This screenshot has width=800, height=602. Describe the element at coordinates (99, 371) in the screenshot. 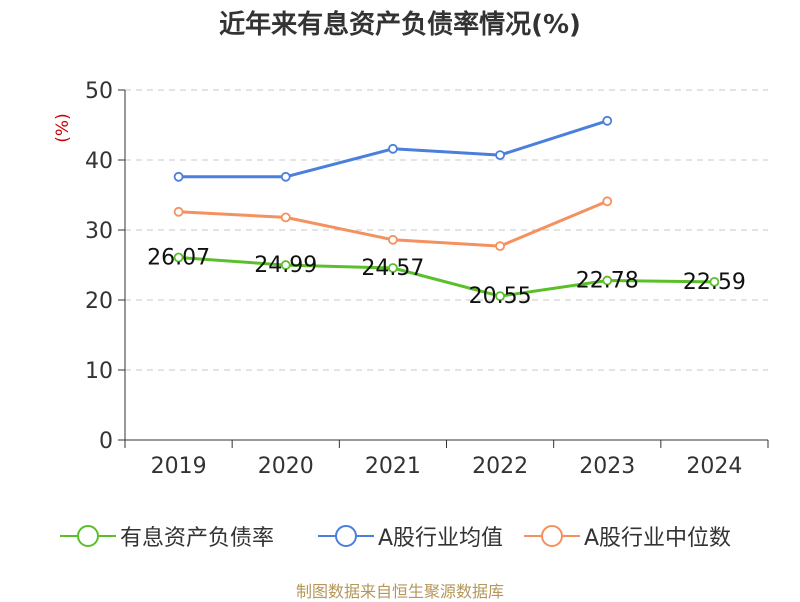

I see `y-tick-label: 10` at that location.